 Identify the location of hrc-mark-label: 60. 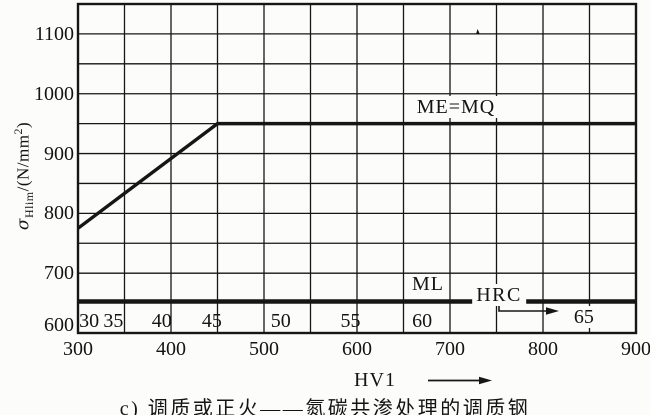
(422, 321).